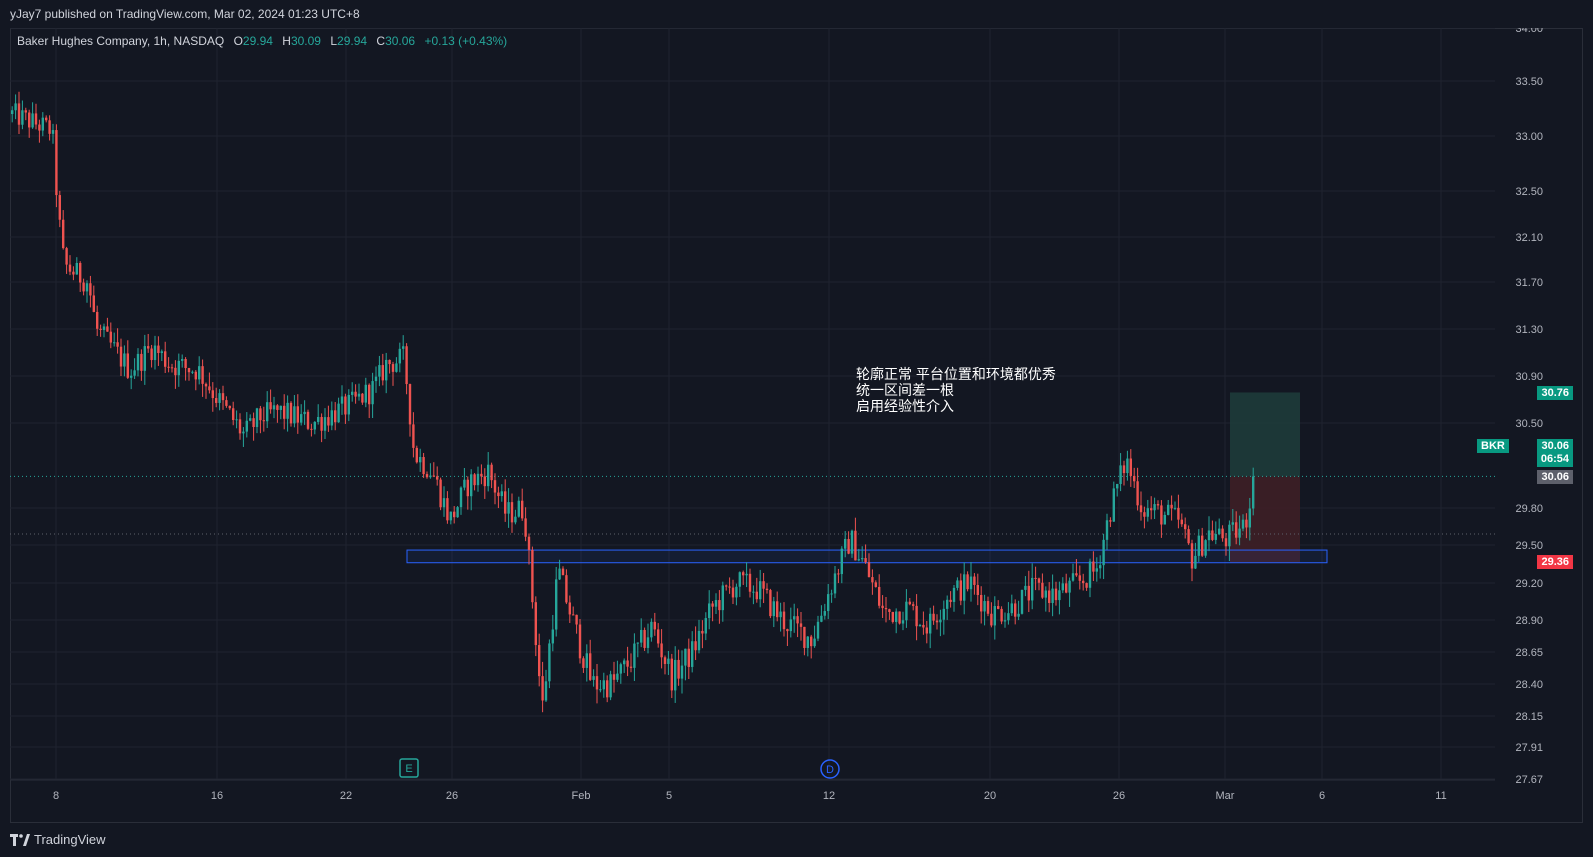 The image size is (1593, 857). I want to click on price-tick-label: 33.50, so click(1529, 82).